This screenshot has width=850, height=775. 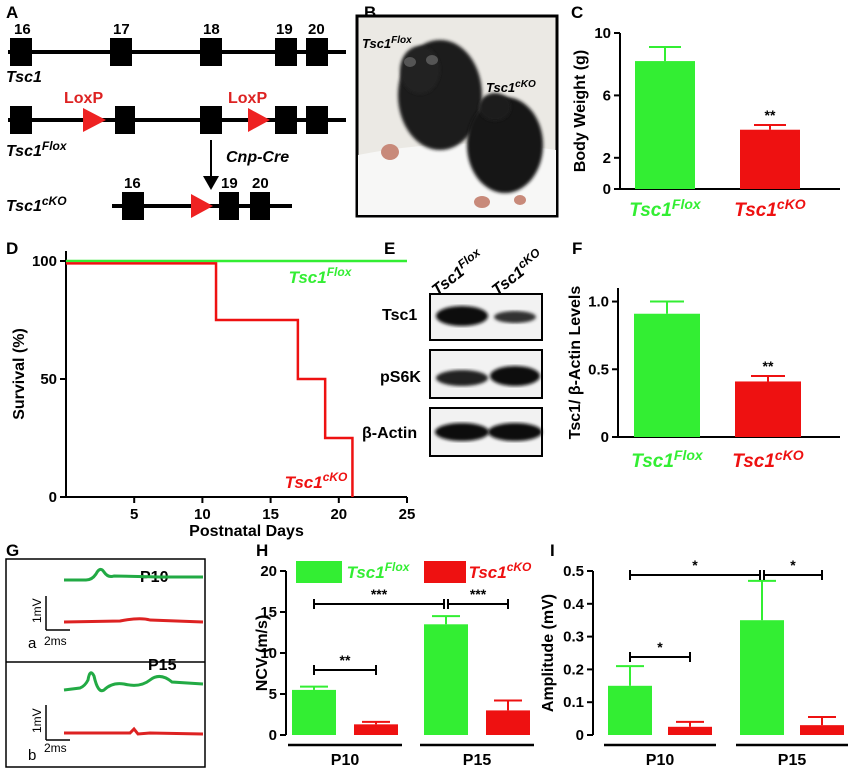 I want to click on ncv-traces: P10 1mV 2ms a P15 1mV 2ms b, so click(x=105, y=663).